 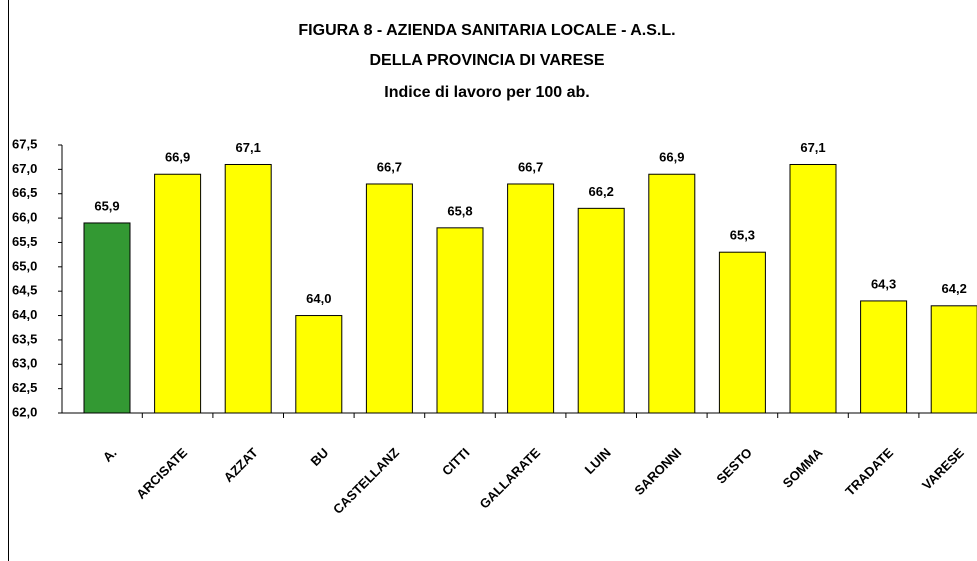 What do you see at coordinates (366, 481) in the screenshot?
I see `x-tick-label: CASTELLANZ` at bounding box center [366, 481].